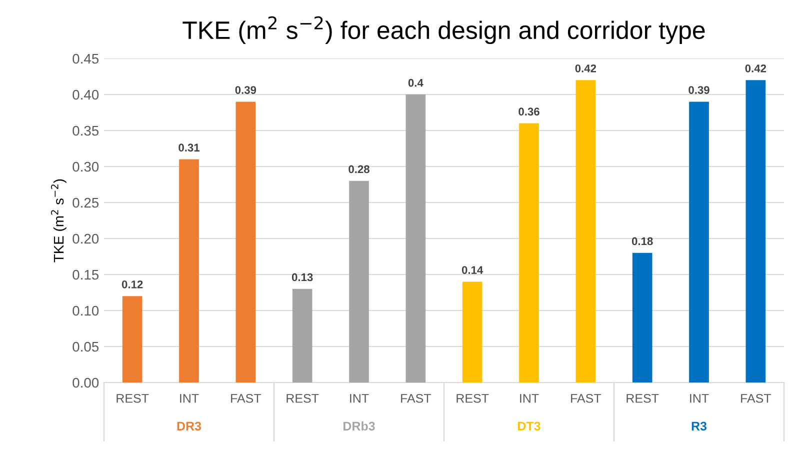 This screenshot has width=800, height=450. I want to click on y-tick-label: 0.35, so click(85, 131).